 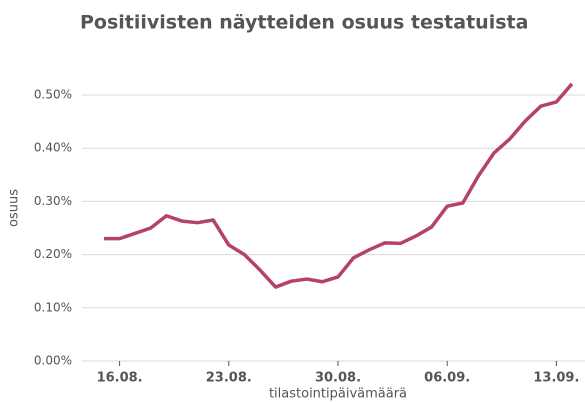 What do you see at coordinates (53, 201) in the screenshot?
I see `y-tick-label: 0.30%` at bounding box center [53, 201].